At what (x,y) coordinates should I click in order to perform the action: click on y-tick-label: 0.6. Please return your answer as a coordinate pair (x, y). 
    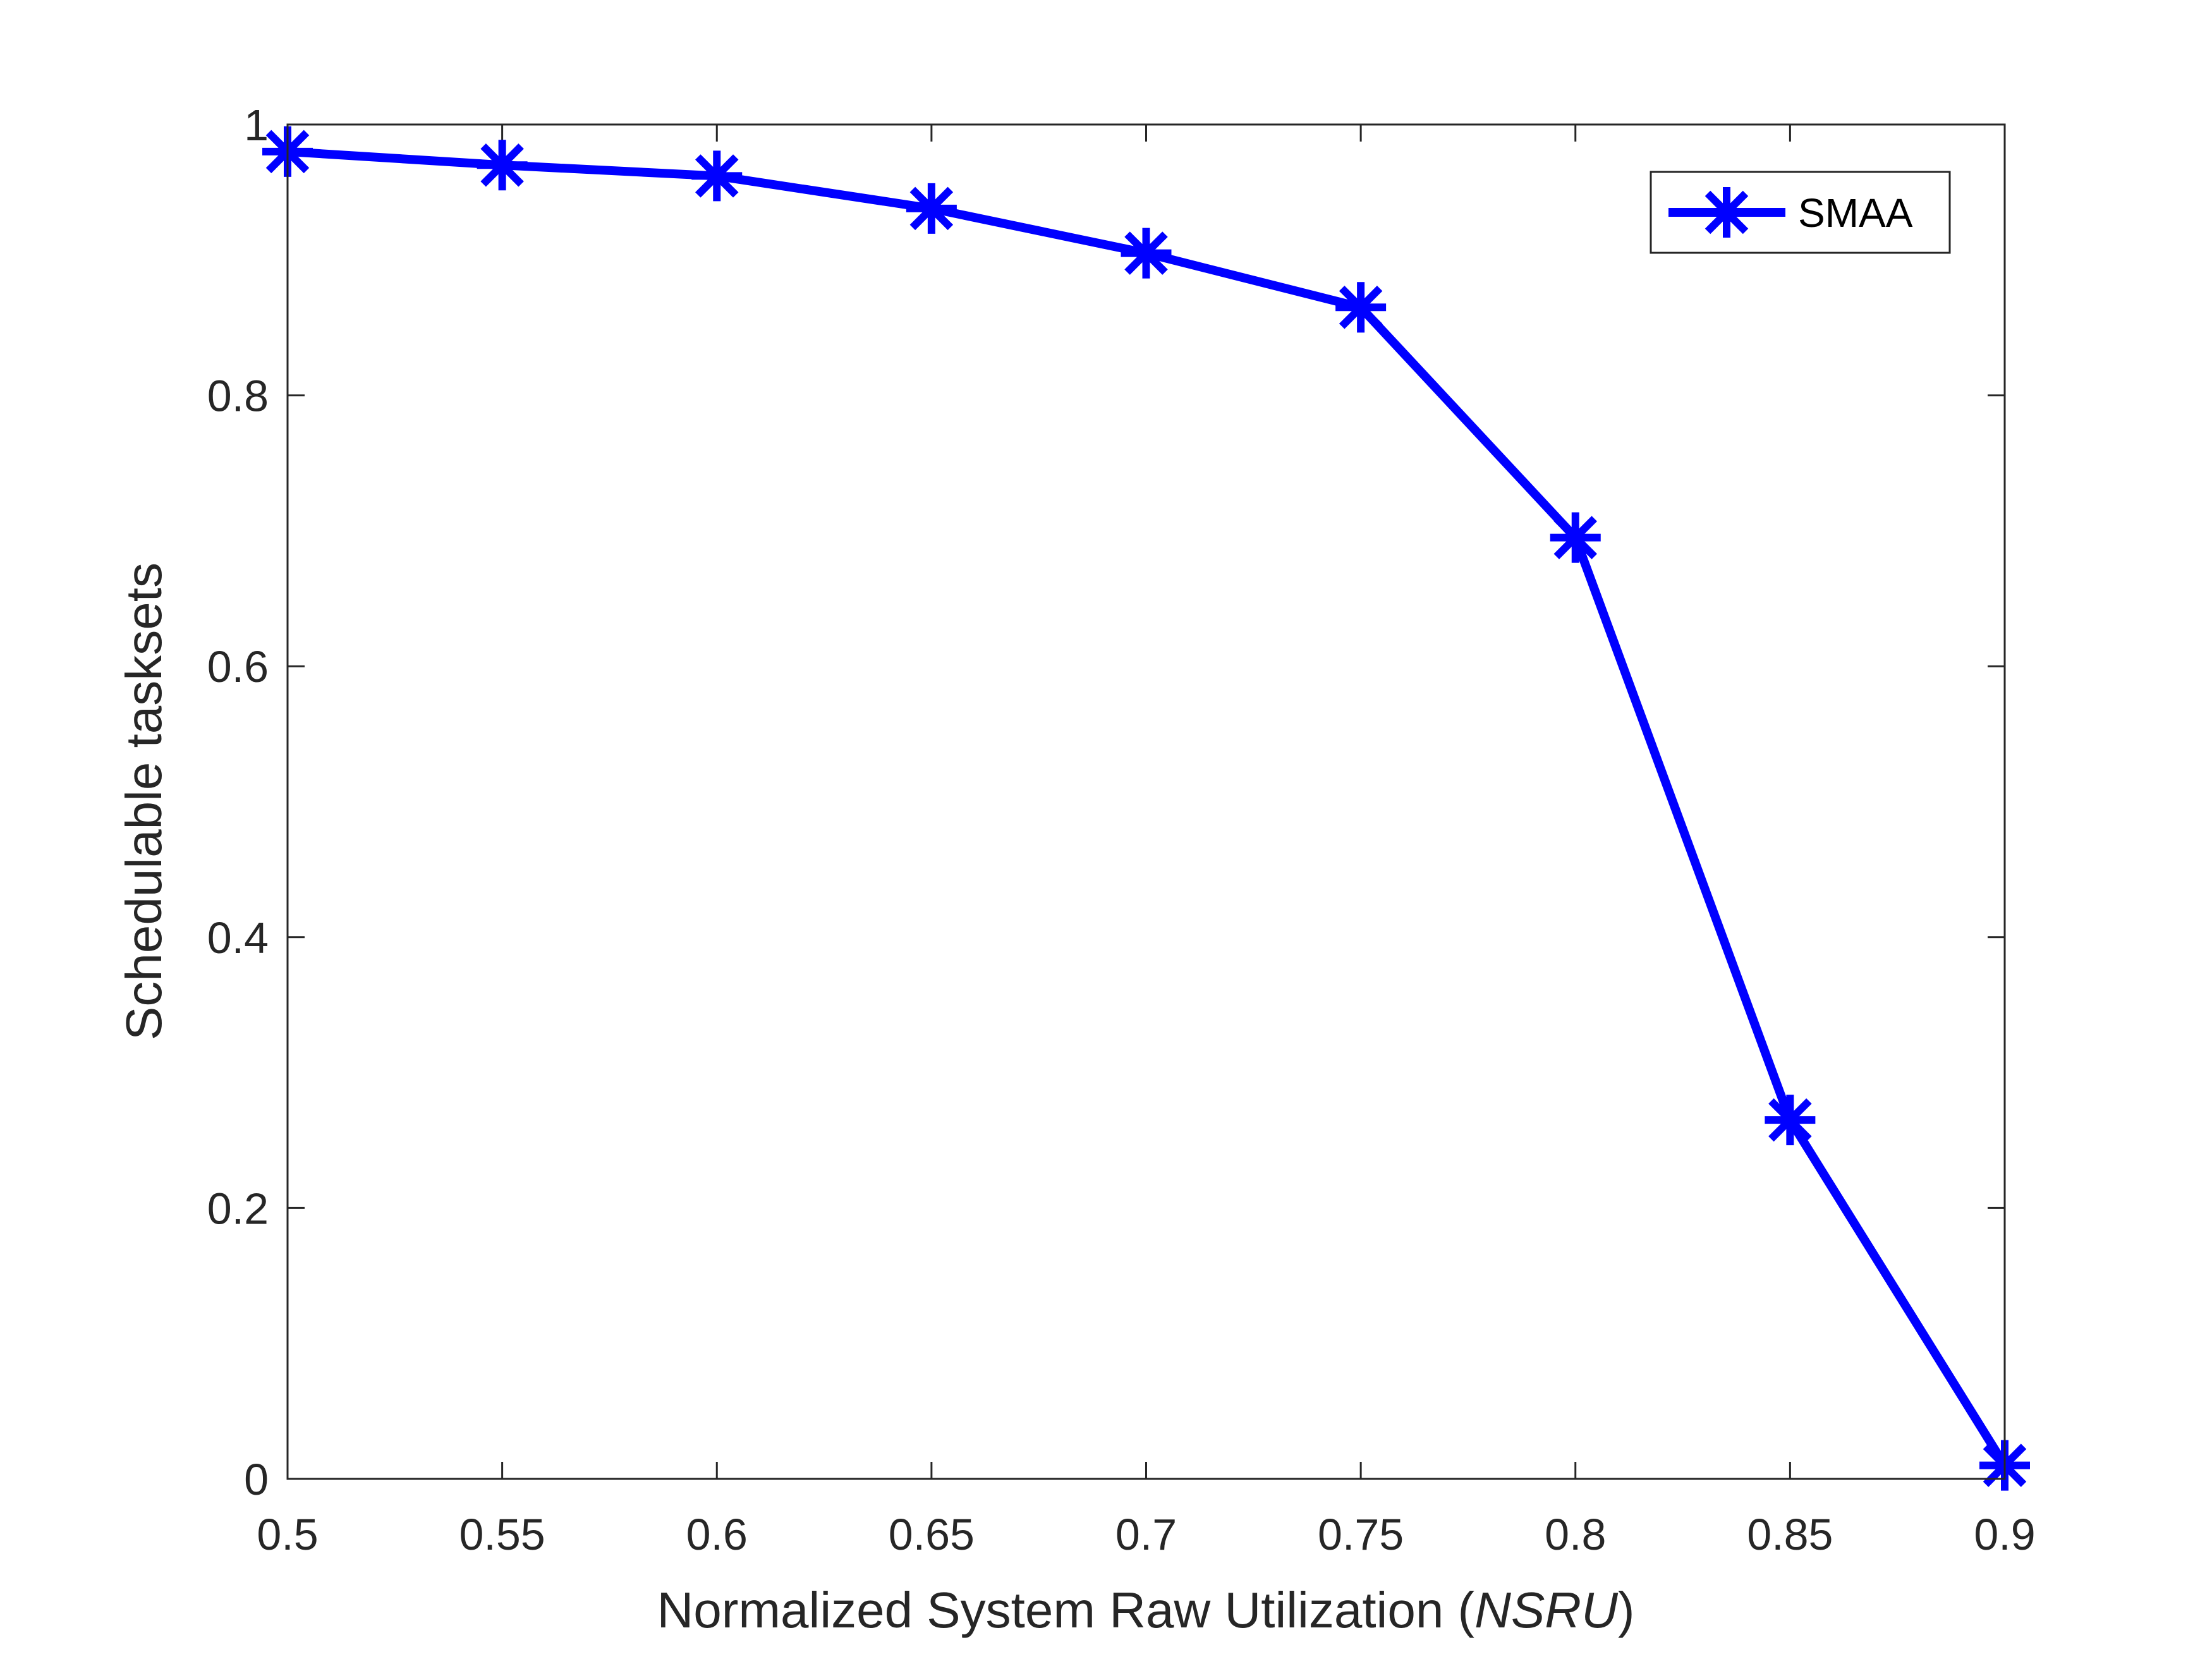
    Looking at the image, I should click on (238, 666).